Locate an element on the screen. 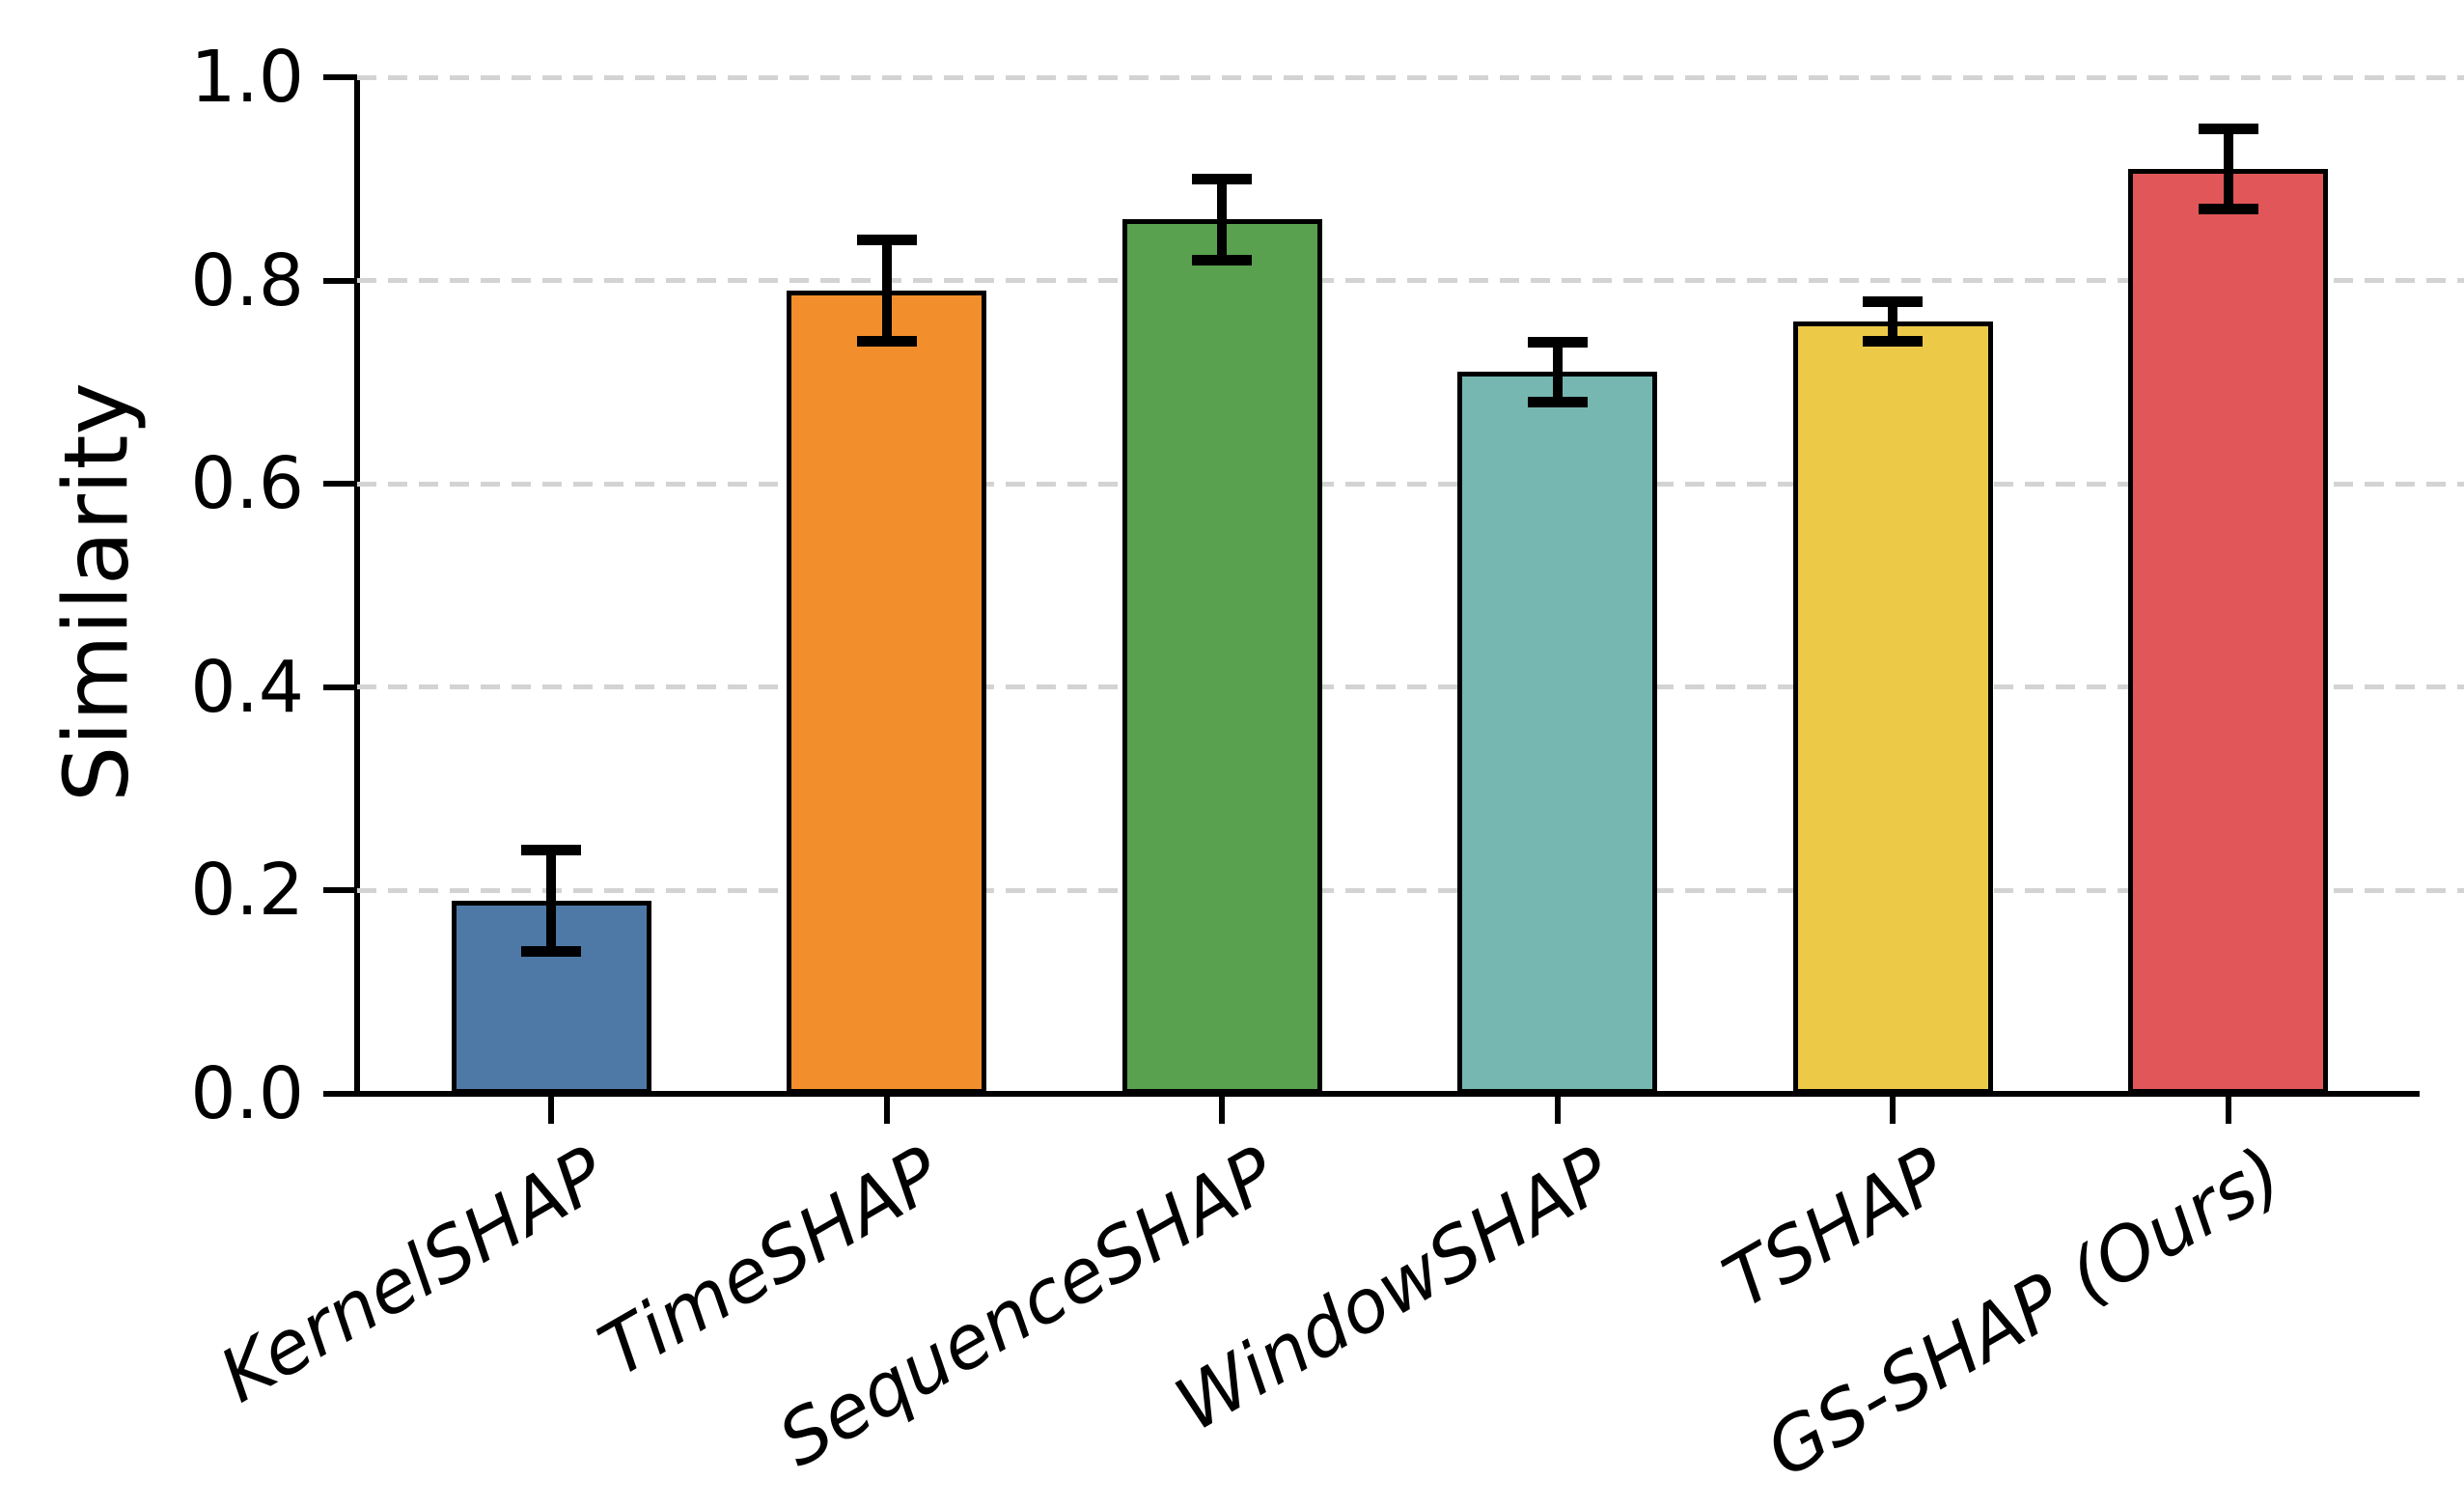  x-axis-spine is located at coordinates (1387, 1094).